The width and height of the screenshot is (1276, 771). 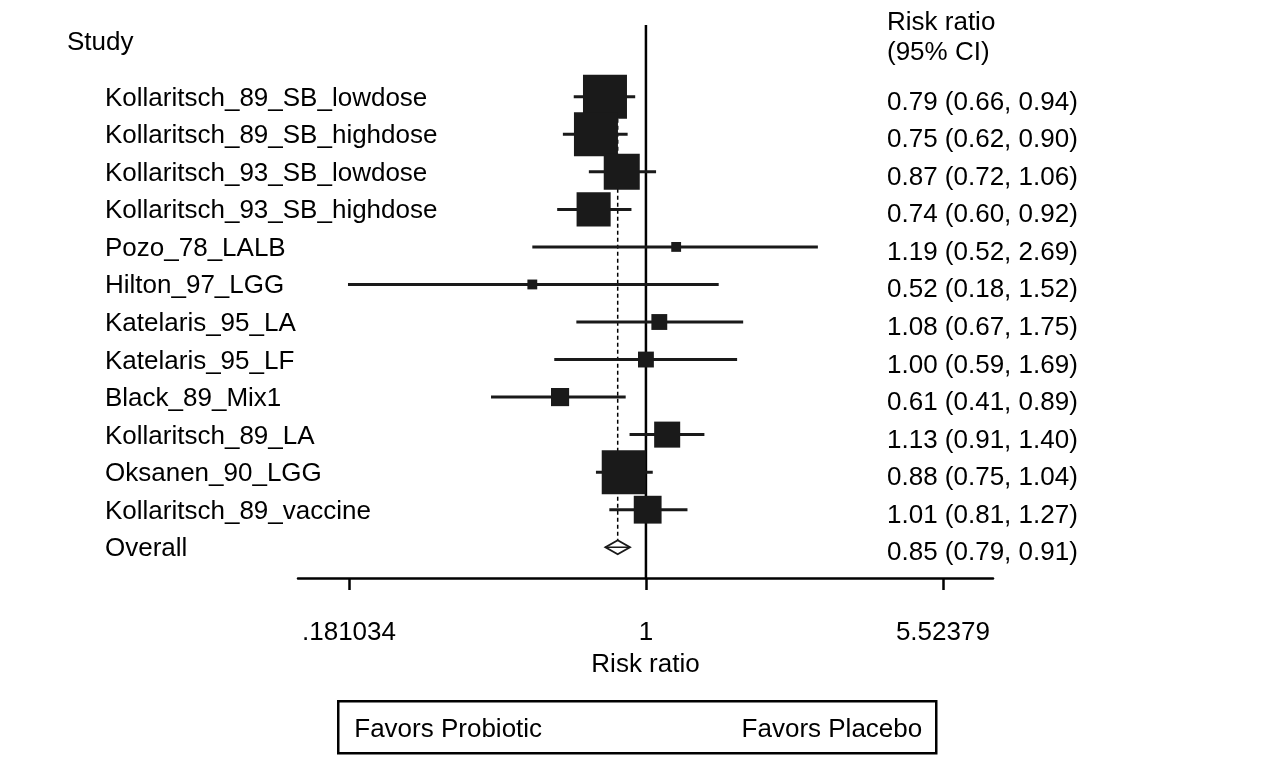 I want to click on y-tick-label: Oksanen_90_LGG, so click(x=213, y=472).